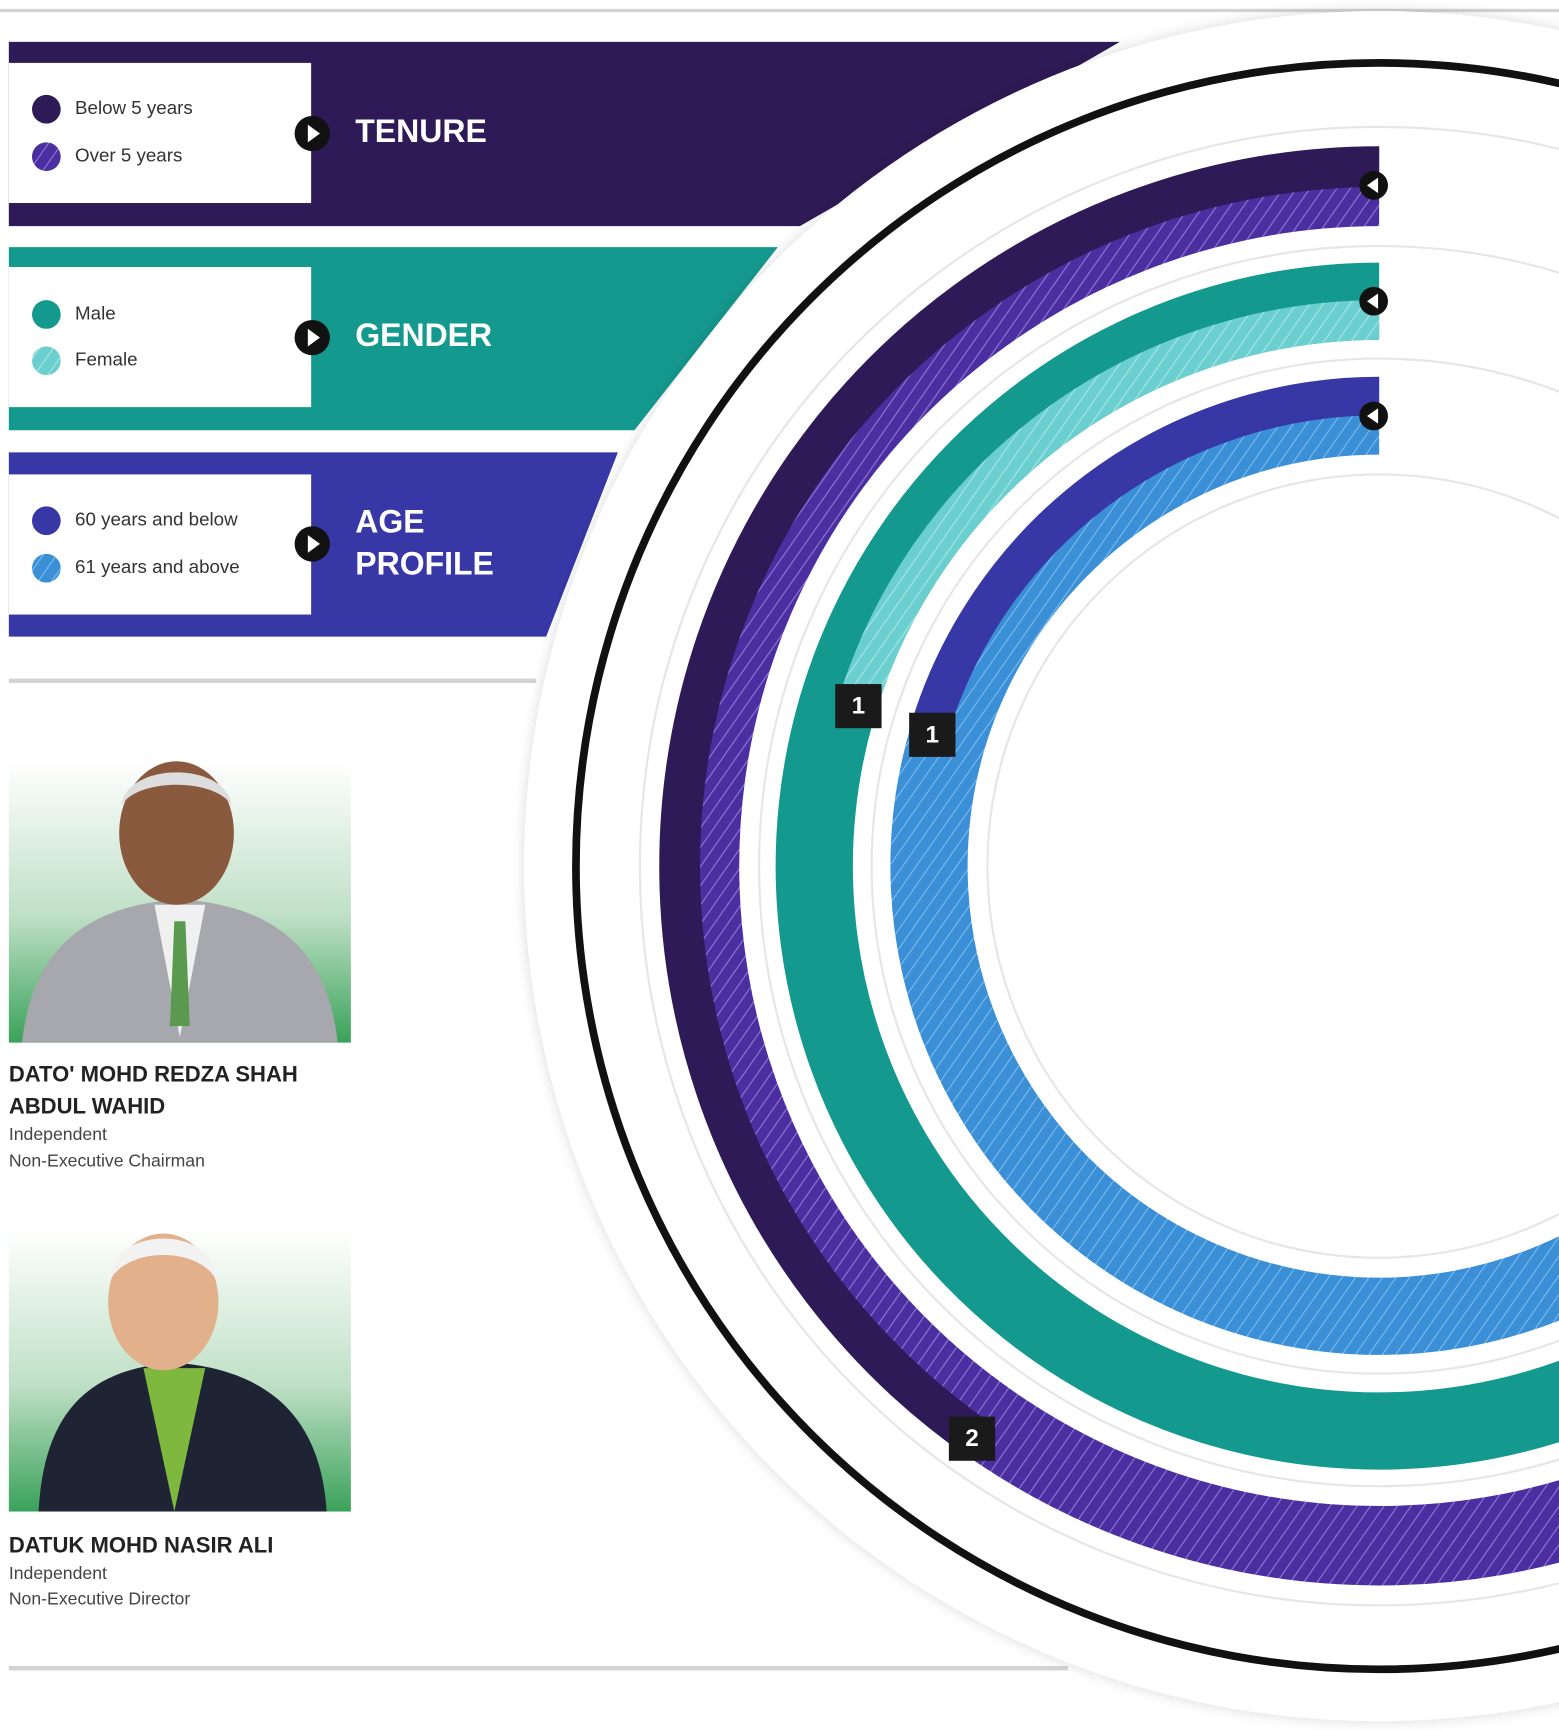 Image resolution: width=1559 pixels, height=1730 pixels. Describe the element at coordinates (87, 1106) in the screenshot. I see `person-name: ABDUL WAHID` at that location.